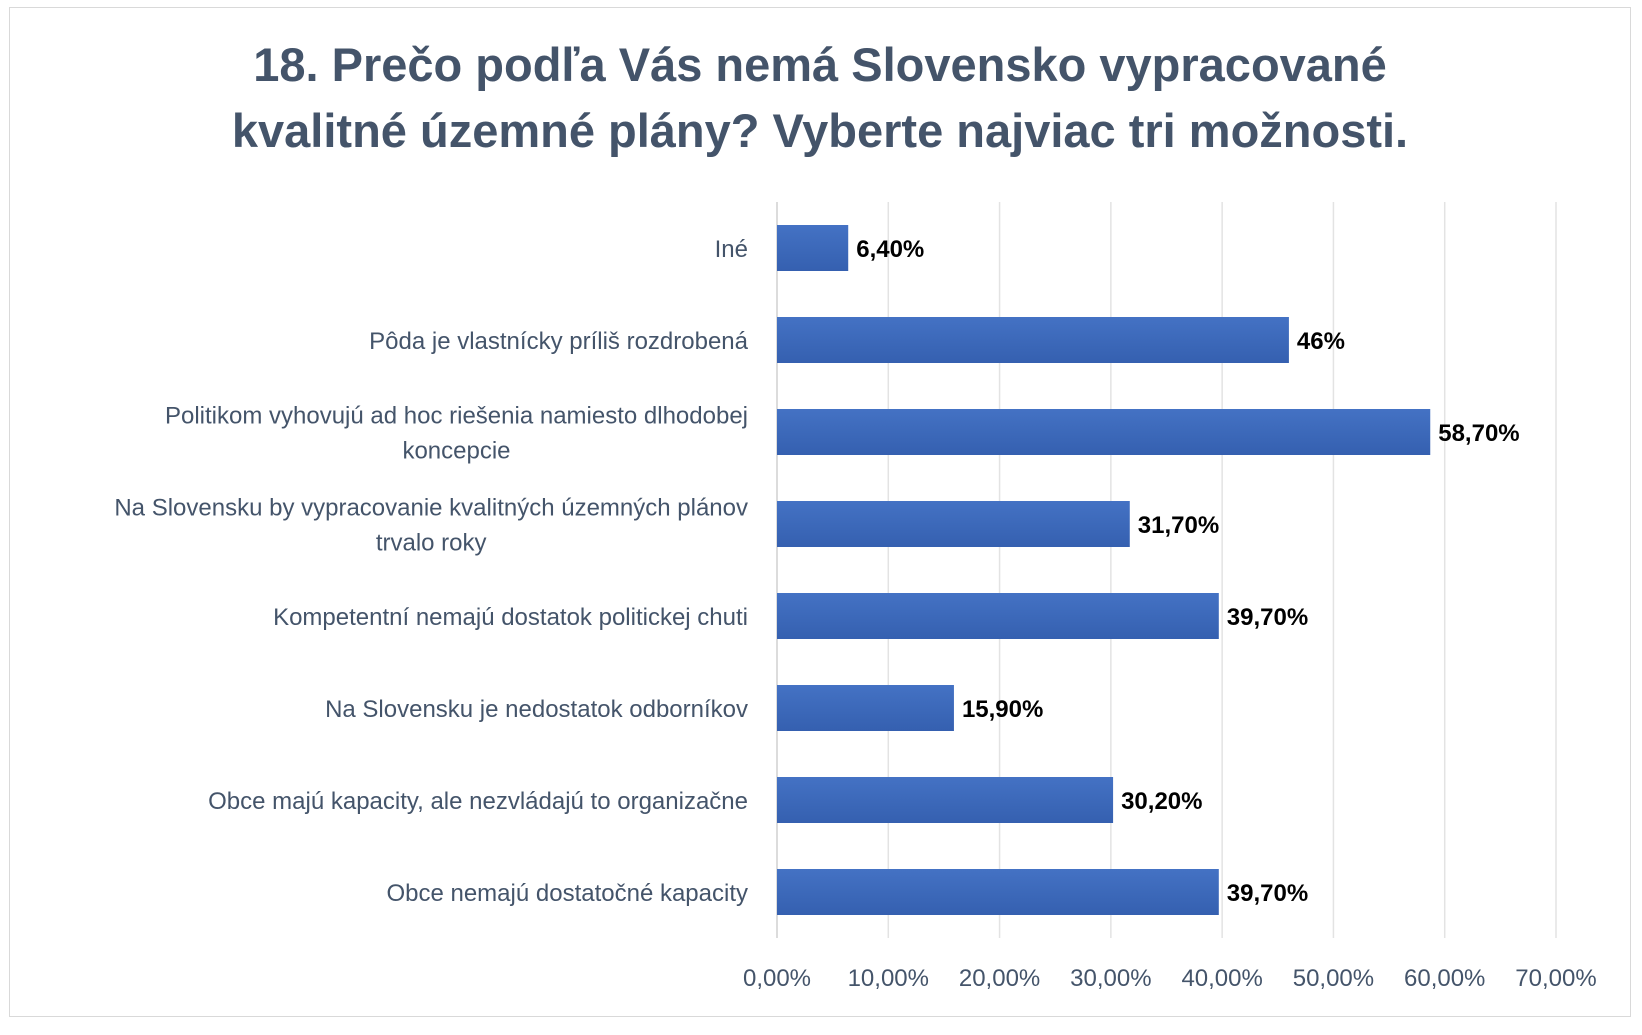 The height and width of the screenshot is (1035, 1642). I want to click on category-label: trvalo roky, so click(431, 543).